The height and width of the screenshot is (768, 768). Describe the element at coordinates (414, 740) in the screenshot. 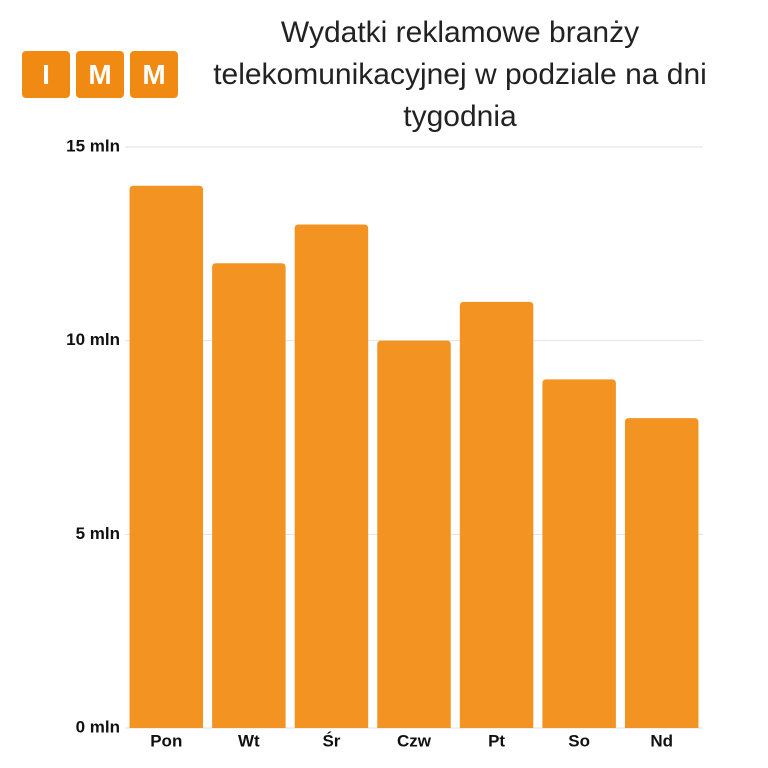

I see `x-tick-label: Czw` at that location.